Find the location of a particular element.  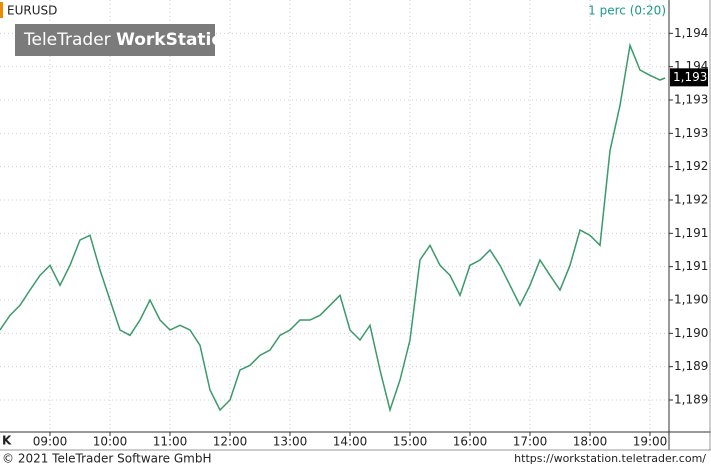

x-tick-label: 10:00 is located at coordinates (110, 442).